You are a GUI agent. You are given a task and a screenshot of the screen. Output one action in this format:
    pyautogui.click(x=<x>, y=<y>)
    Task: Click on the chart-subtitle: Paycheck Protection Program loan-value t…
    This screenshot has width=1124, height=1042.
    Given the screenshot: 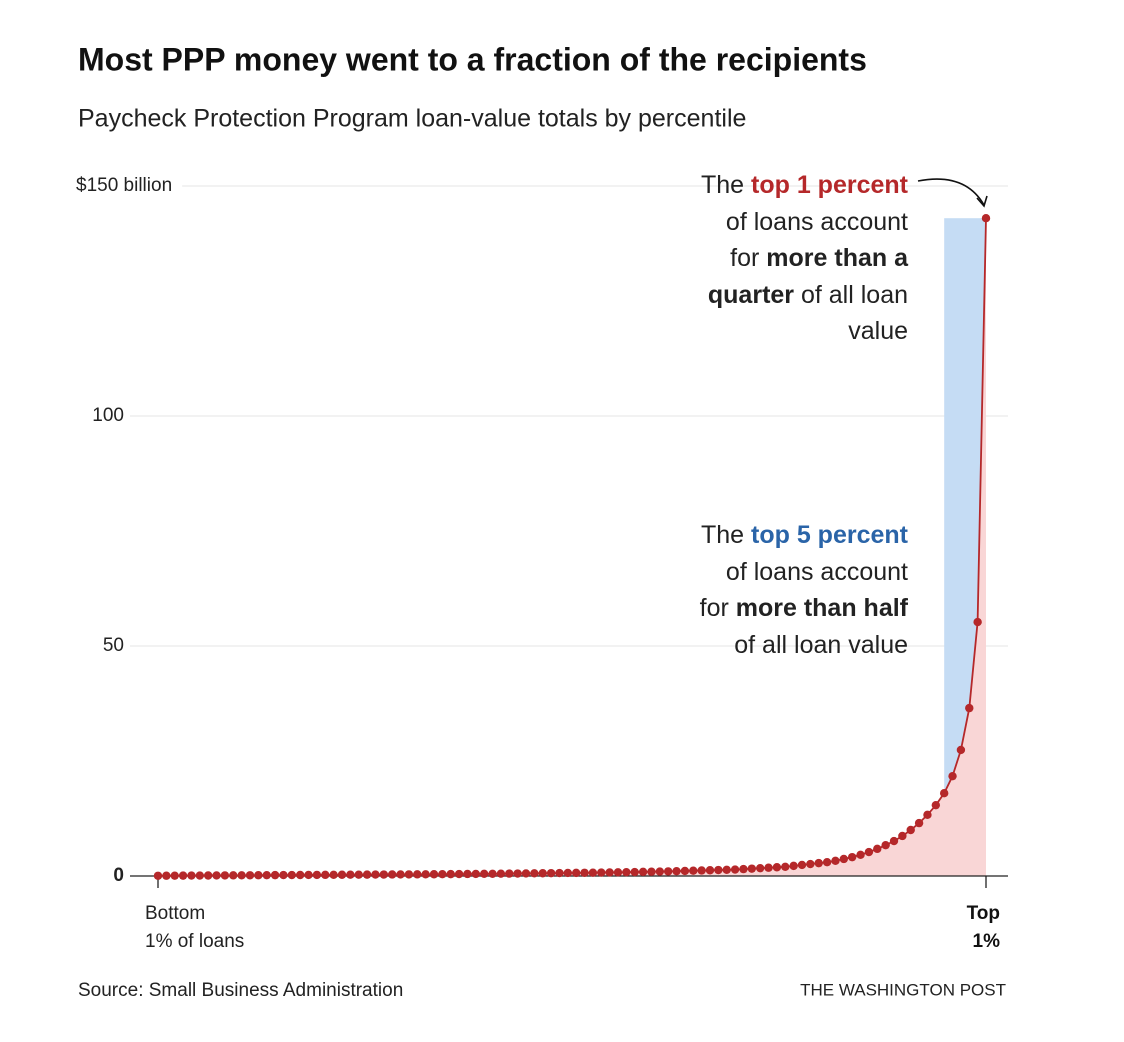 What is the action you would take?
    pyautogui.click(x=412, y=119)
    